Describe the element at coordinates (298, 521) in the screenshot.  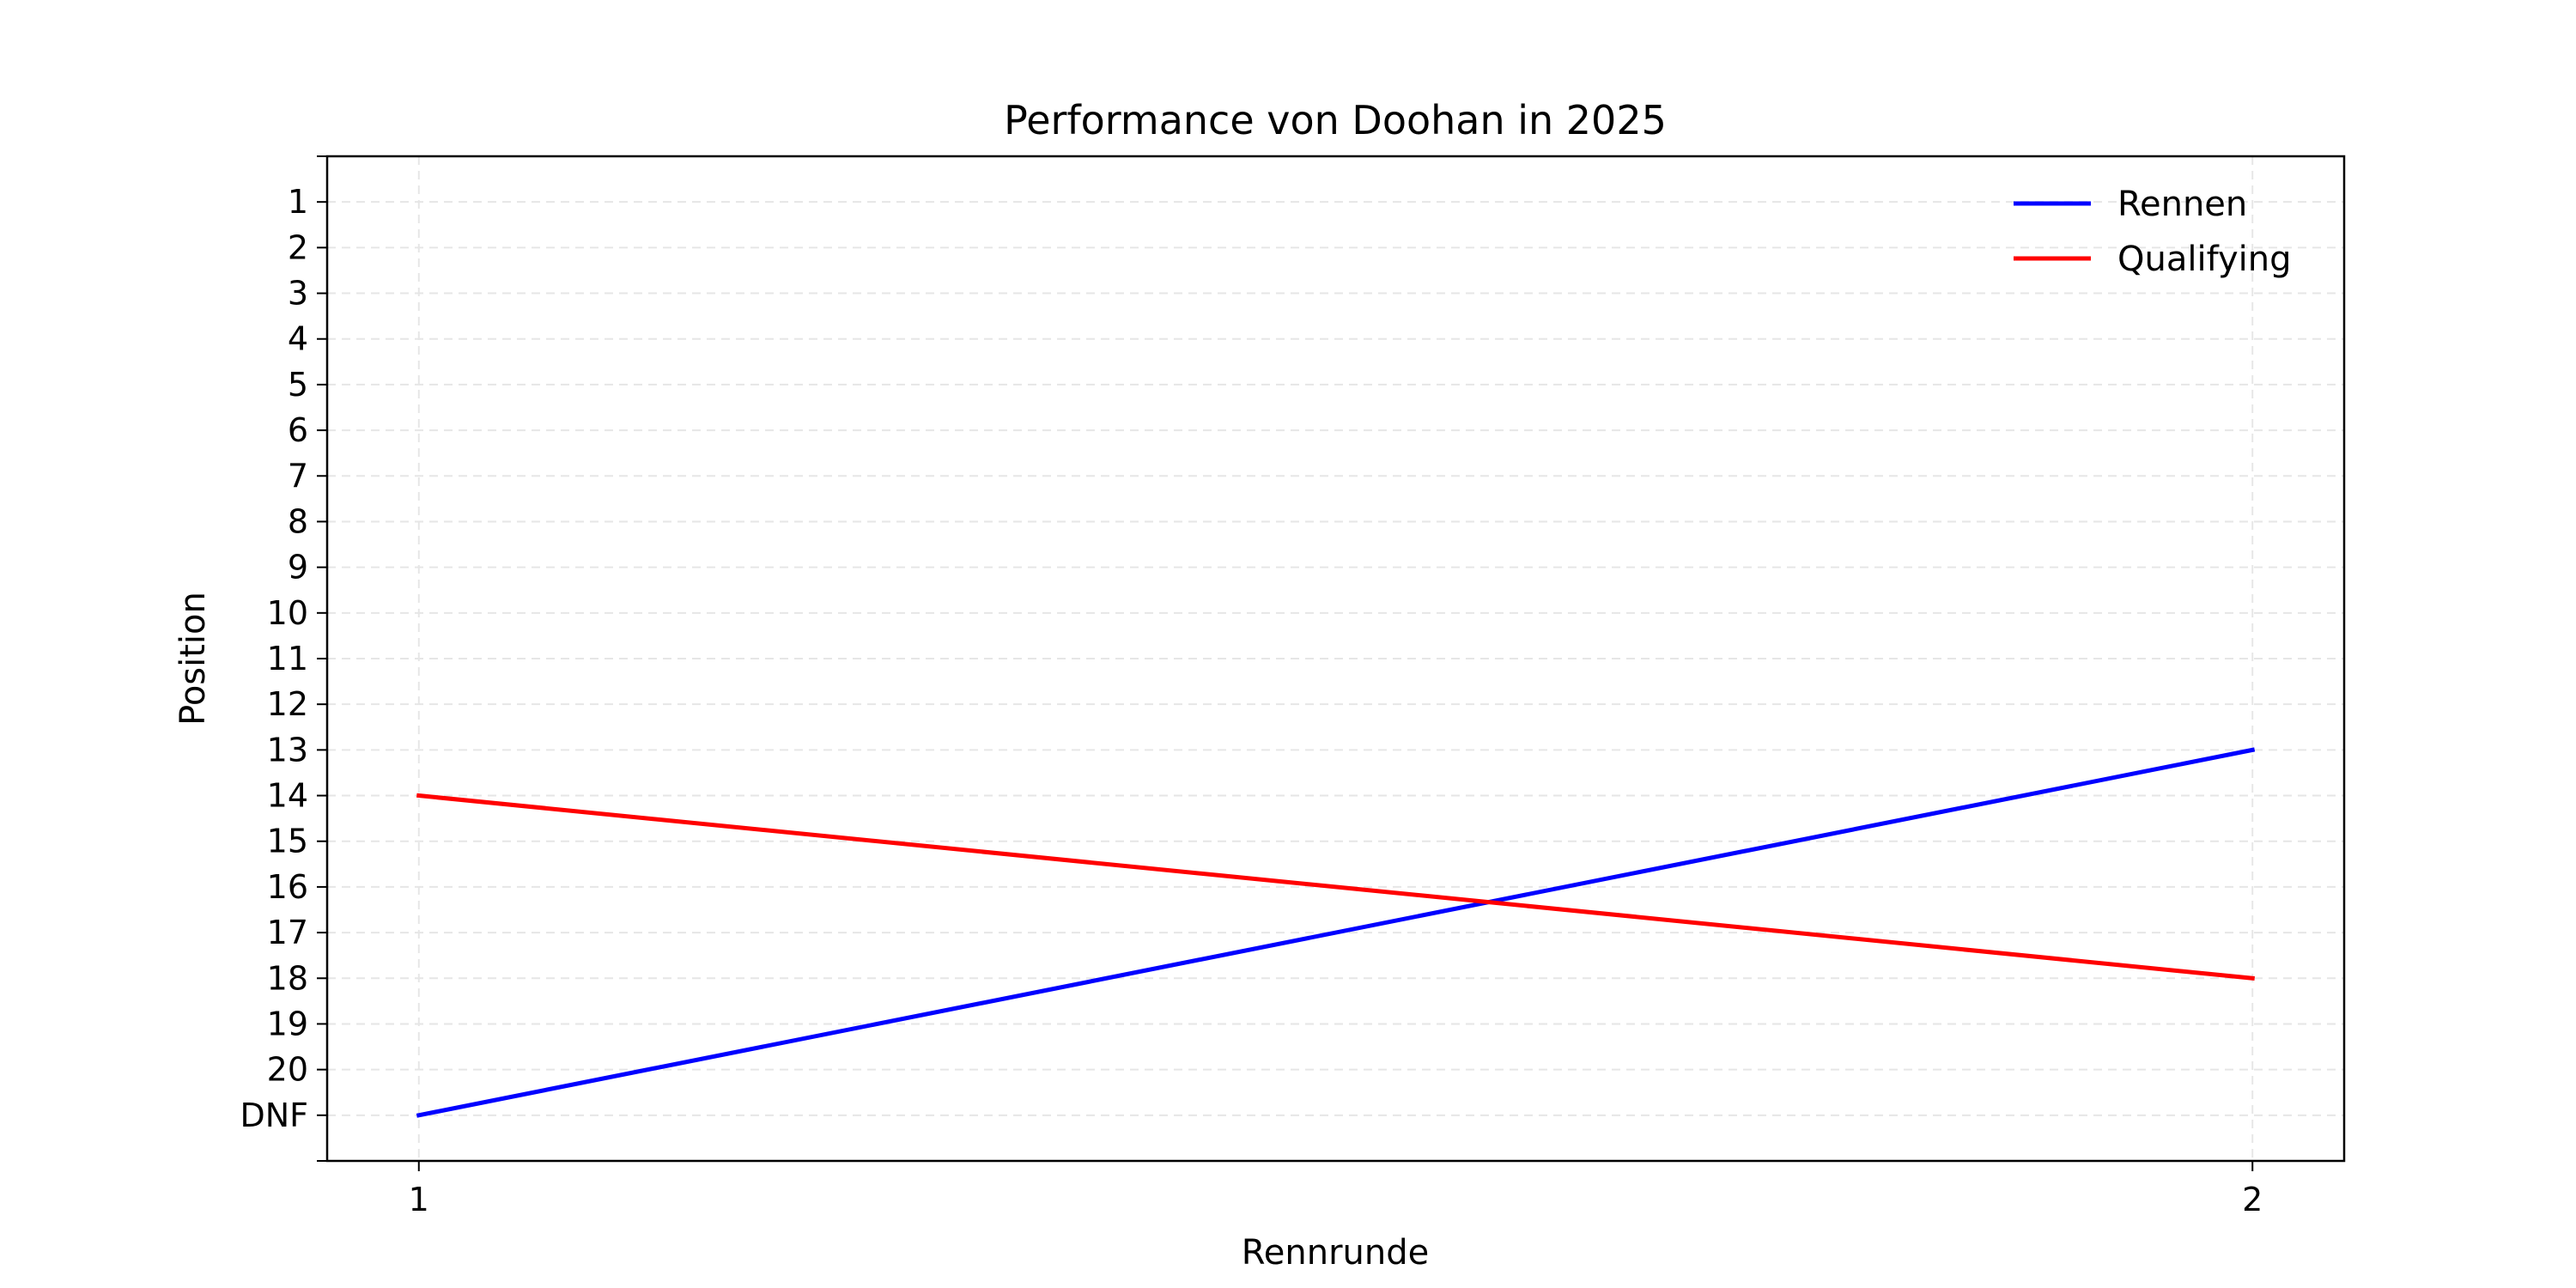
I see `y-tick-label: 8` at that location.